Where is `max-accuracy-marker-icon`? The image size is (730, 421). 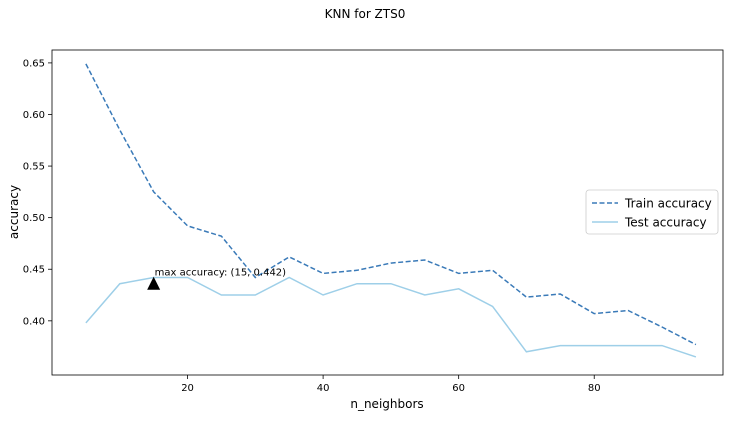
max-accuracy-marker-icon is located at coordinates (154, 283).